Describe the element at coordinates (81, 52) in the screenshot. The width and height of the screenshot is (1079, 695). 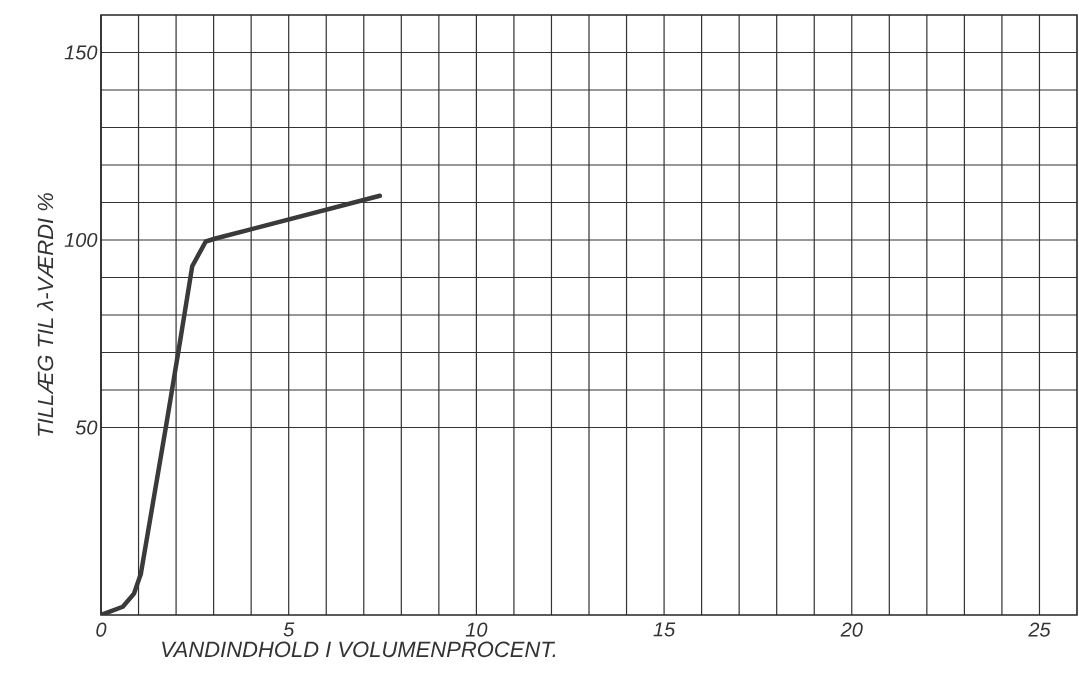
I see `y-tick-label: 150` at that location.